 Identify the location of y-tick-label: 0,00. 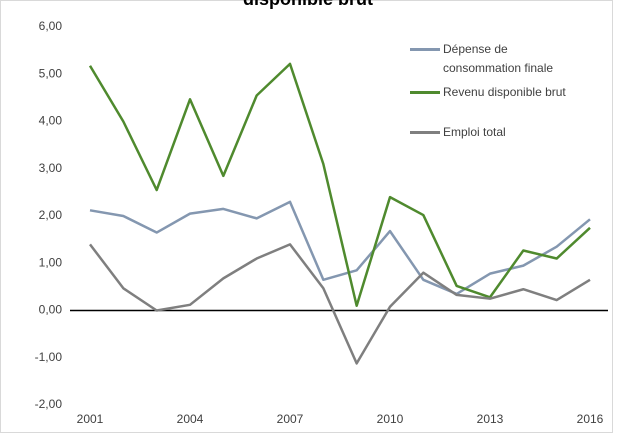
(51, 310).